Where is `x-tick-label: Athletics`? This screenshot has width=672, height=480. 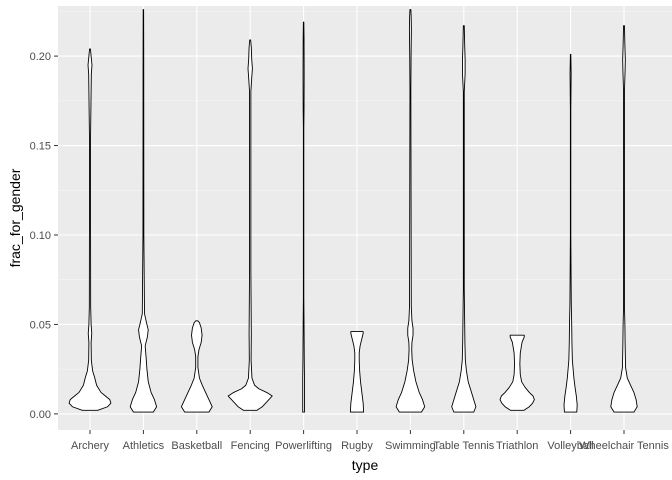
x-tick-label: Athletics is located at coordinates (144, 446).